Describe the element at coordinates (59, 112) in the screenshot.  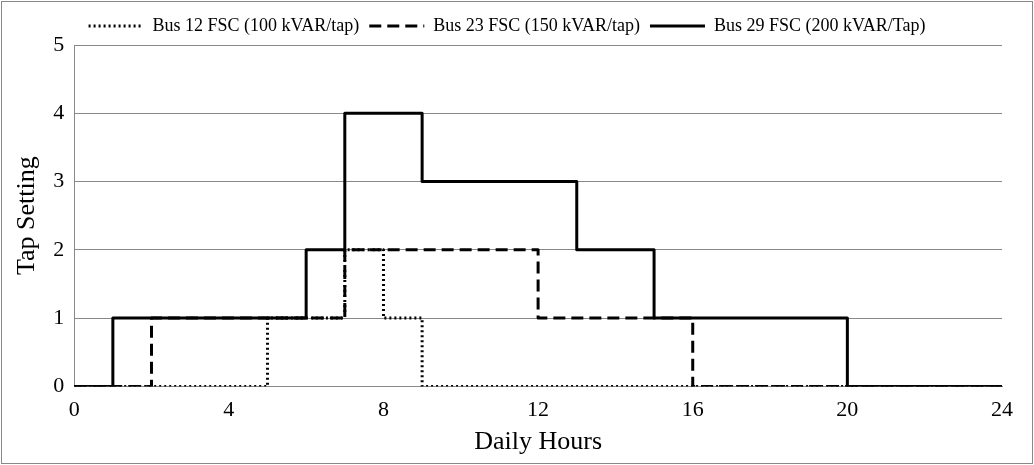
I see `y-tick-label: 4` at that location.